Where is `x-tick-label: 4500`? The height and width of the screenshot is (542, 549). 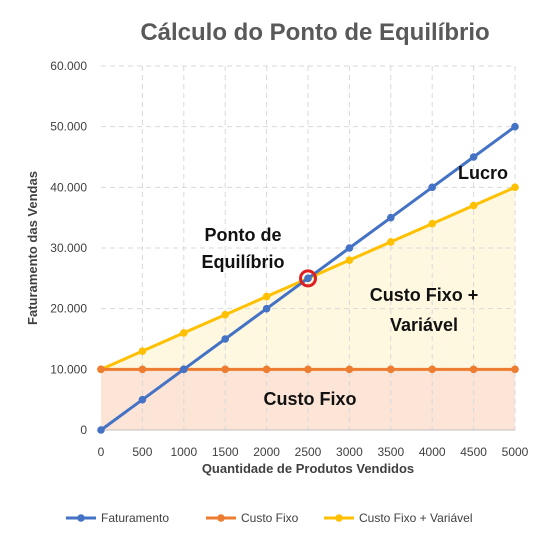 x-tick-label: 4500 is located at coordinates (473, 452).